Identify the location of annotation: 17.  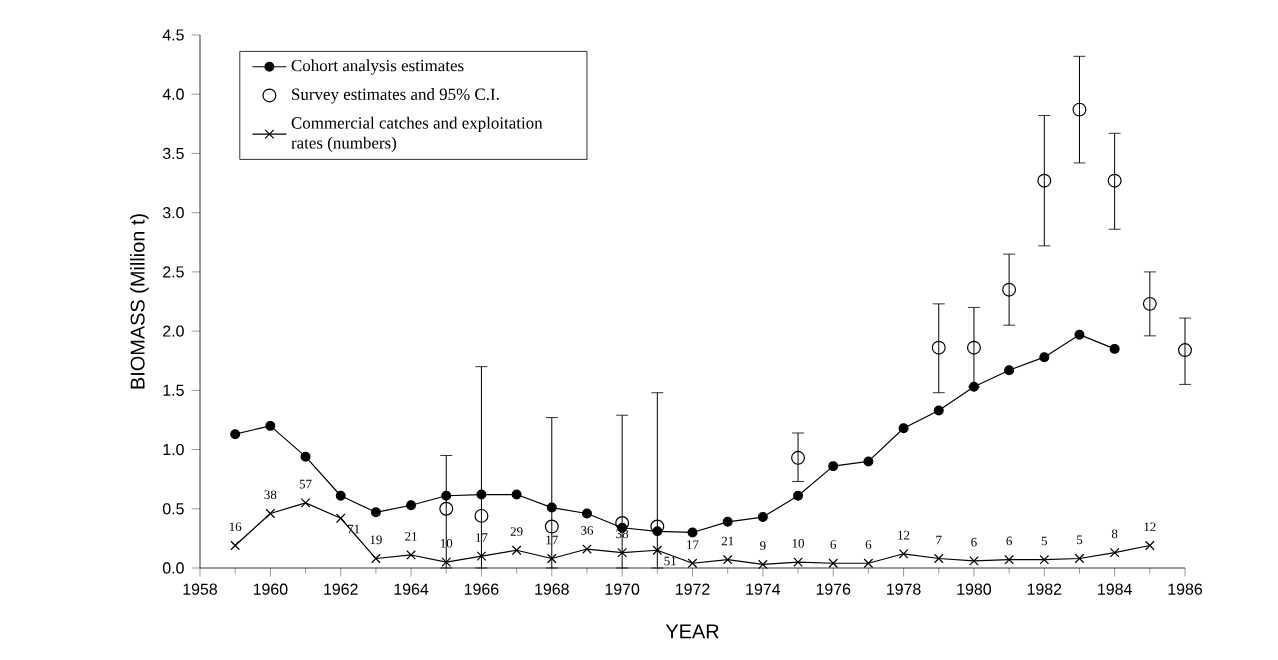
(693, 544).